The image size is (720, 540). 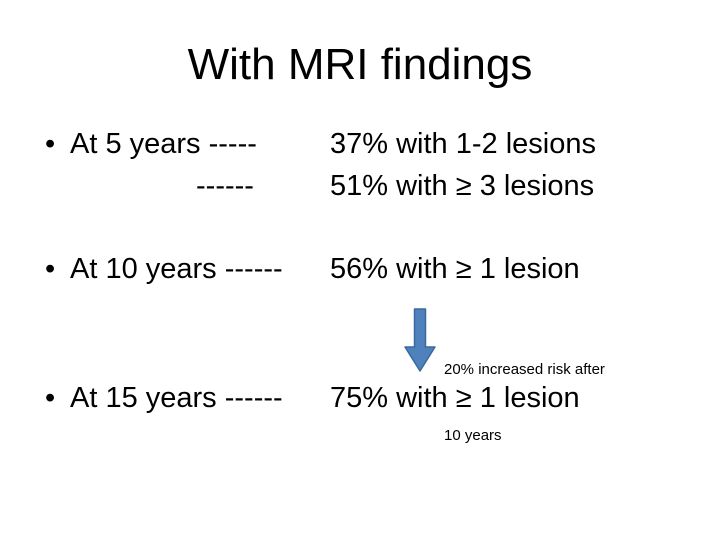 I want to click on slide-title: With MRI findings, so click(x=360, y=64).